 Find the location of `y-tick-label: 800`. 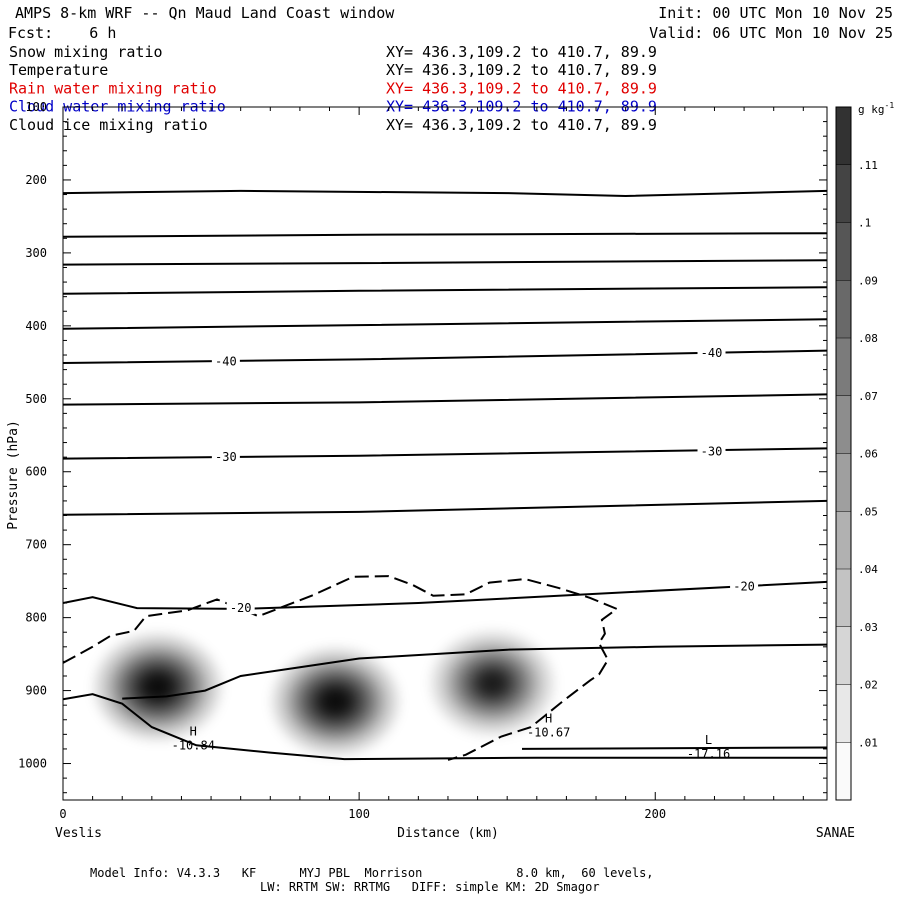

y-tick-label: 800 is located at coordinates (36, 618).